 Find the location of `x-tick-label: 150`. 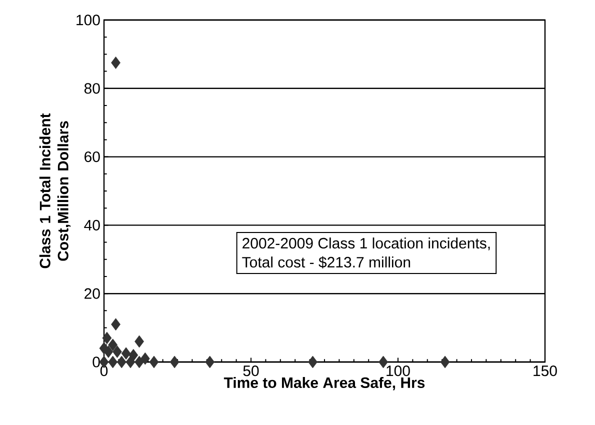

x-tick-label: 150 is located at coordinates (545, 371).